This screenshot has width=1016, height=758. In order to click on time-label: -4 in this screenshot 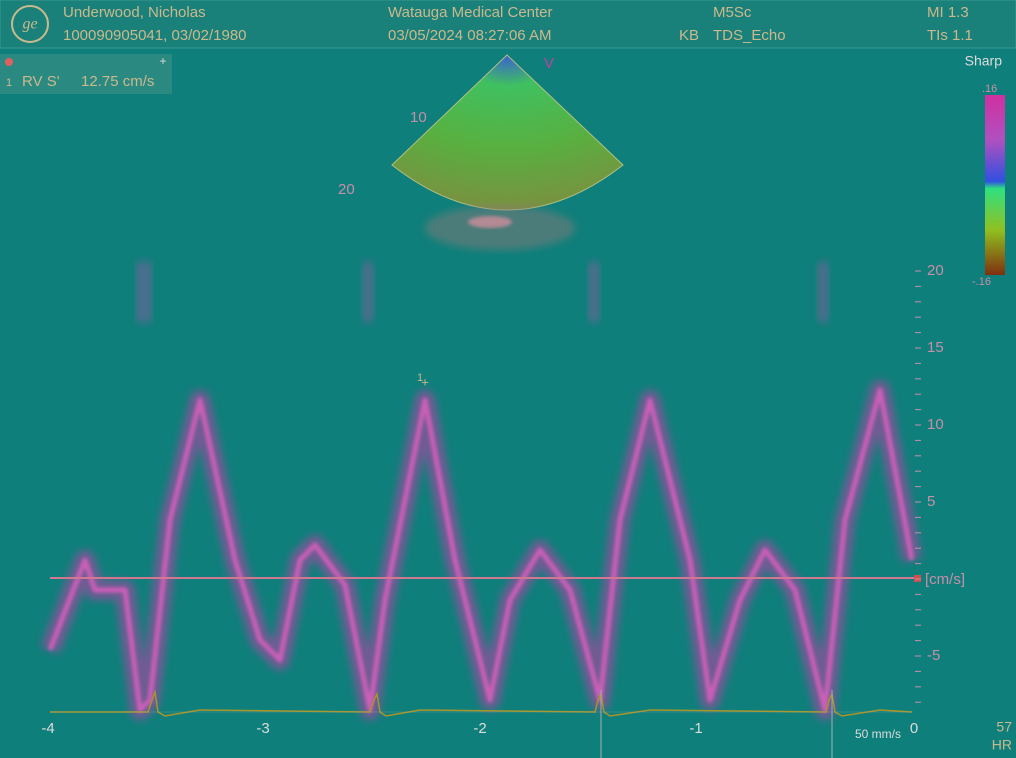, I will do `click(47, 728)`.